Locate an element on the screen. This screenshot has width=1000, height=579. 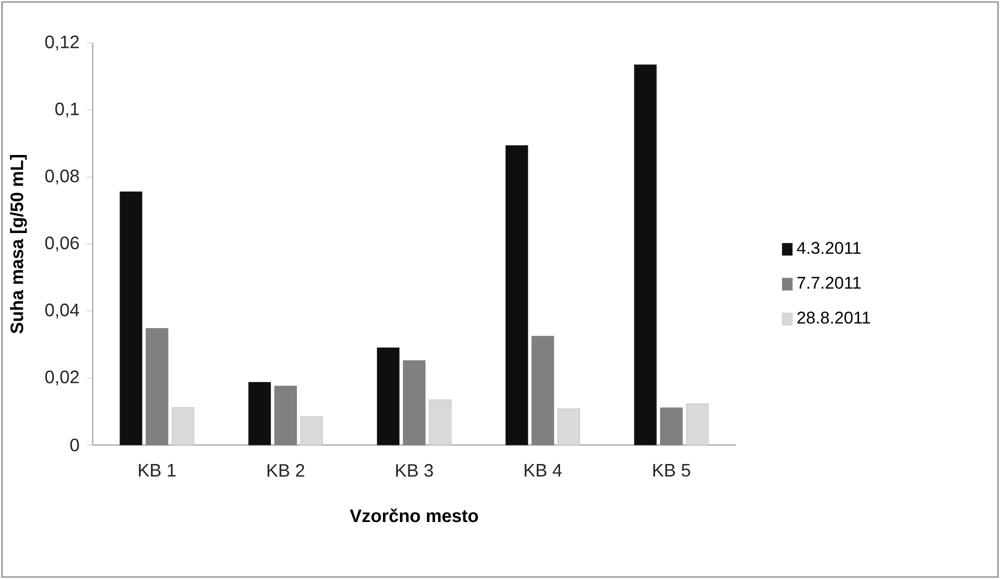
y-tick-label: 0,06 is located at coordinates (62, 244).